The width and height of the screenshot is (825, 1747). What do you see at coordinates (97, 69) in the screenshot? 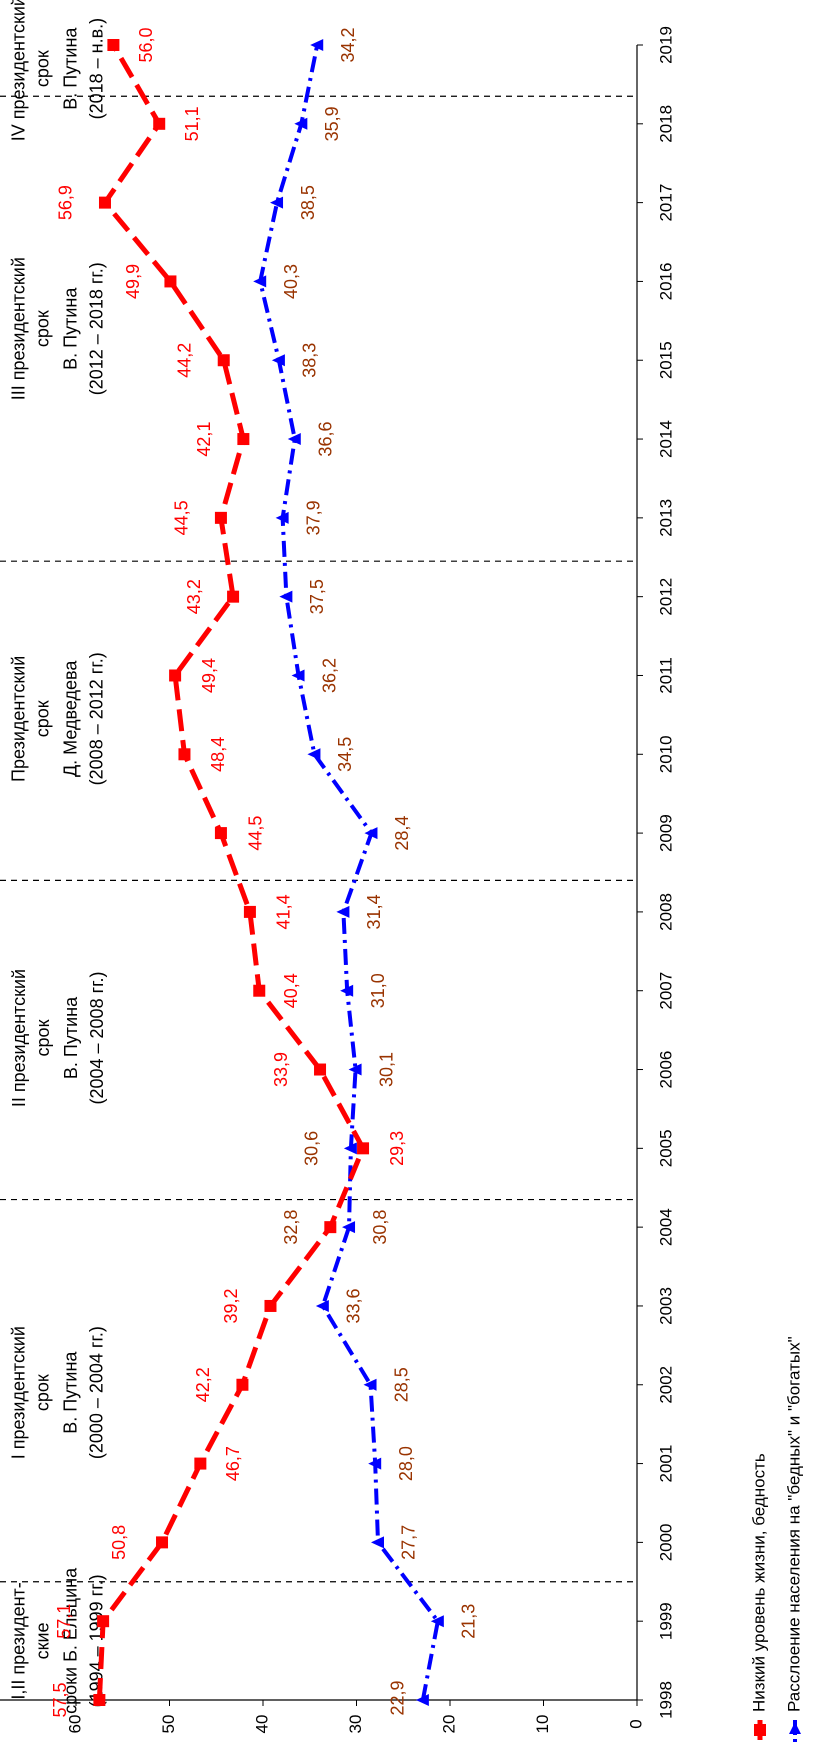
I see `term-label-line: (2018 – н.в.)` at bounding box center [97, 69].